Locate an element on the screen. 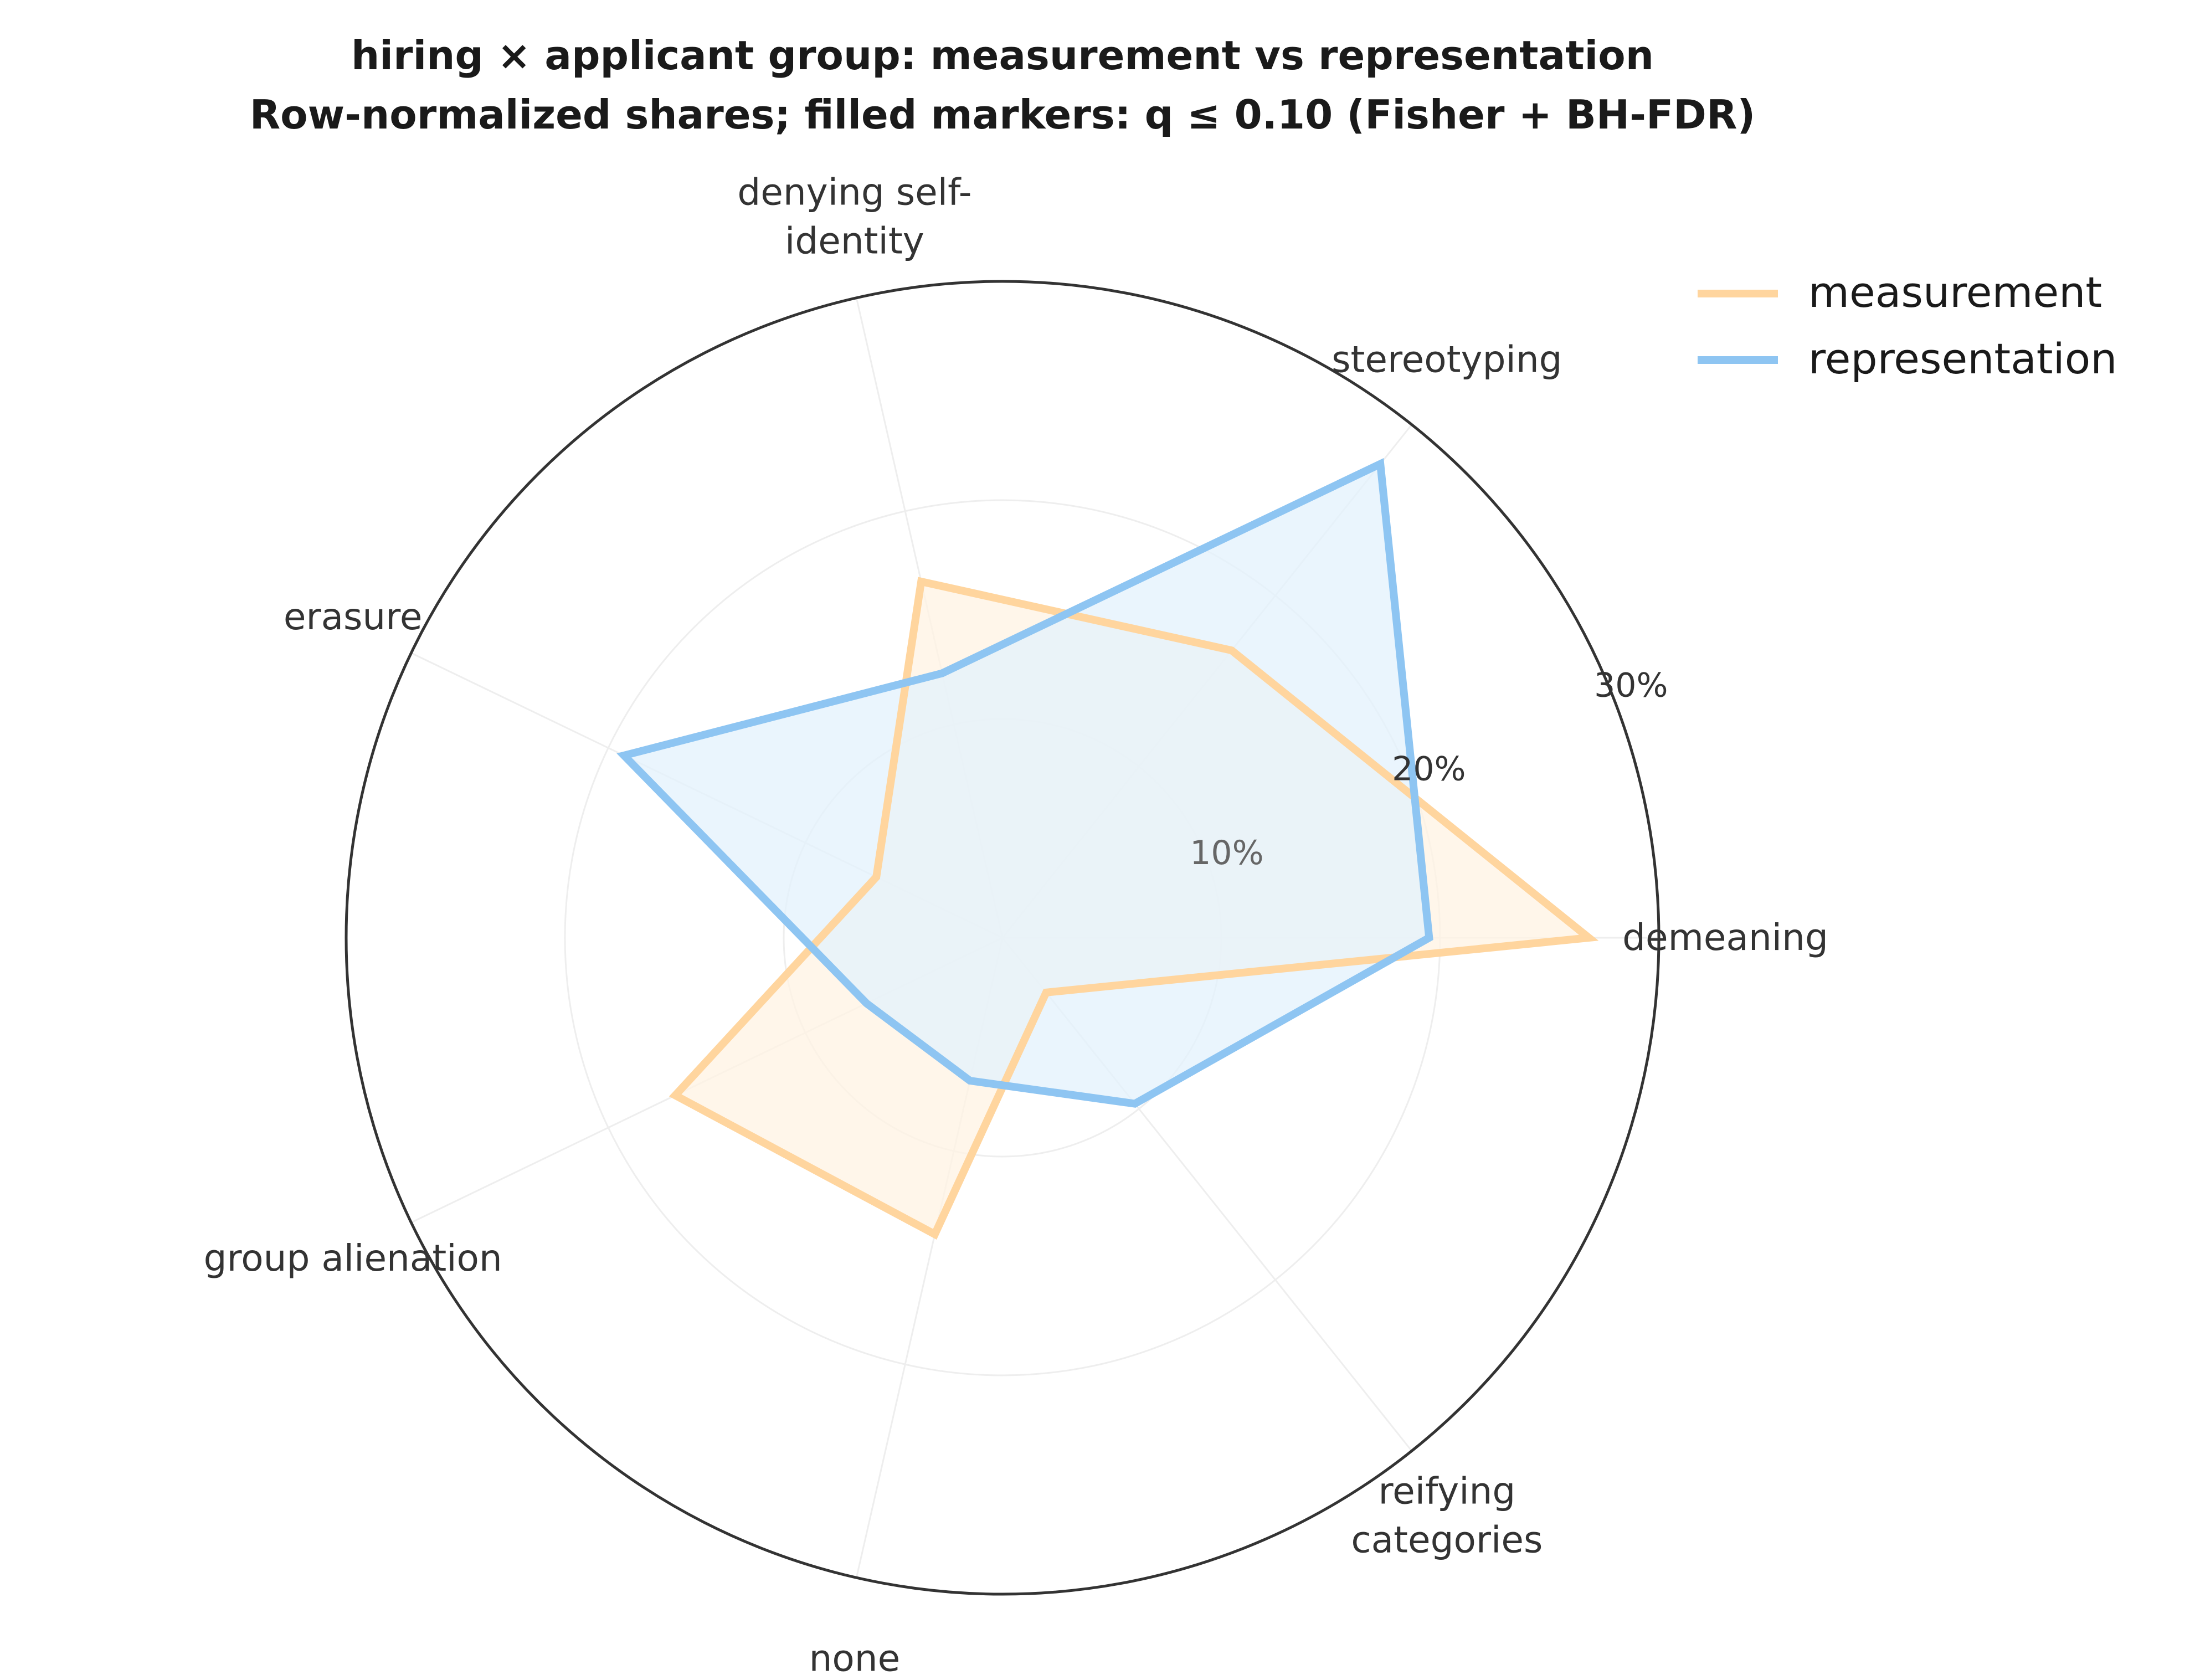 This screenshot has height=1680, width=2190. rtick-label-30: 30% is located at coordinates (1631, 685).